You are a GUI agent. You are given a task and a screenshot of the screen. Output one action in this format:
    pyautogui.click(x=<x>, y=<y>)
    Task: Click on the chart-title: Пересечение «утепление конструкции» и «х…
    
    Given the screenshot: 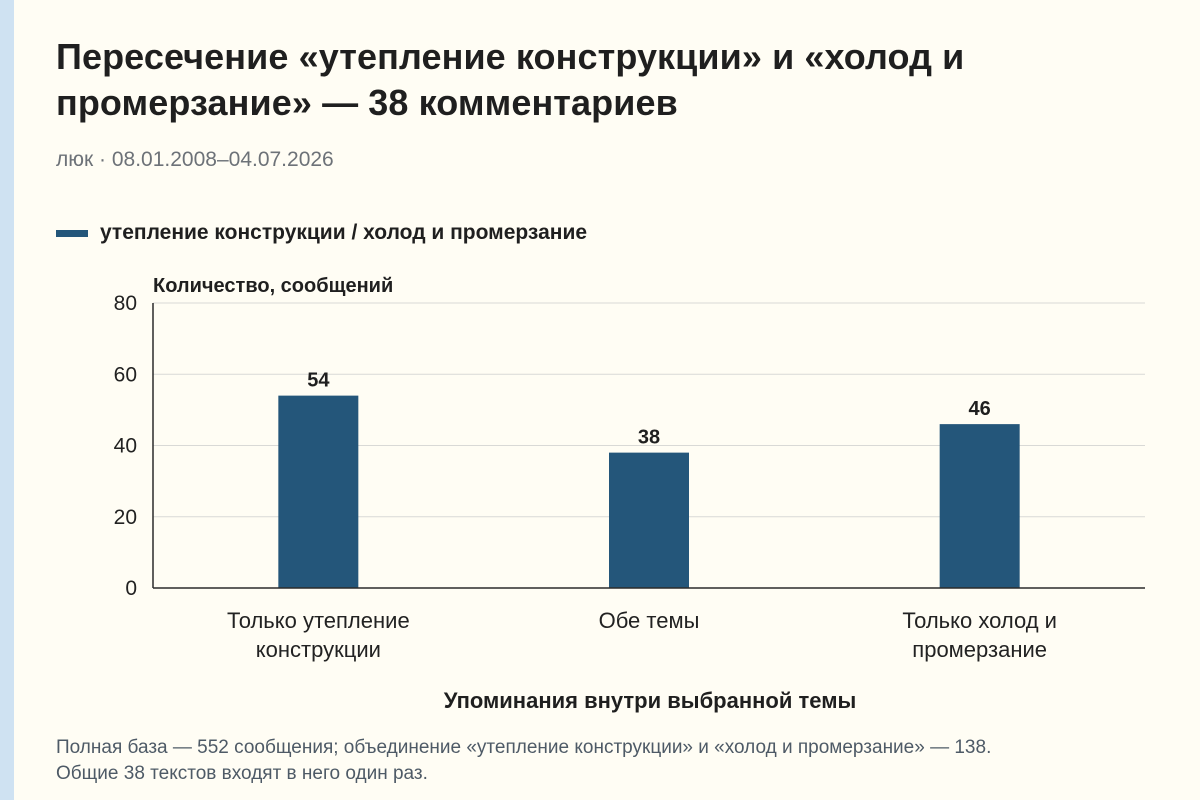 What is the action you would take?
    pyautogui.click(x=510, y=79)
    